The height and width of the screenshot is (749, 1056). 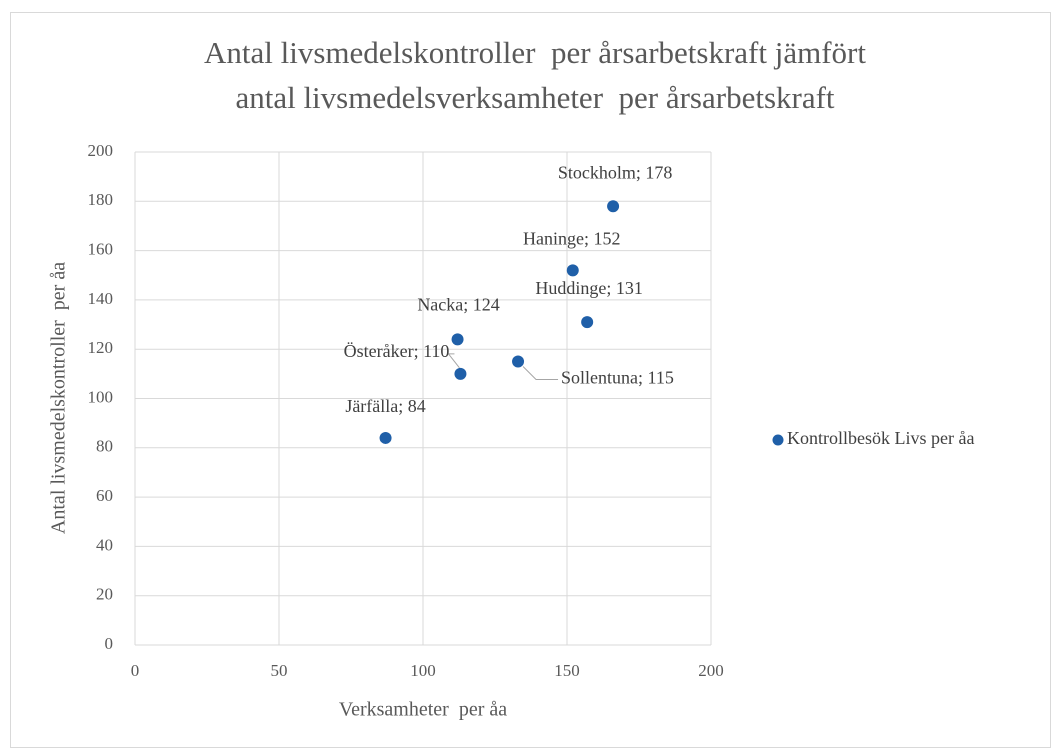 I want to click on legend-marker, so click(x=778, y=440).